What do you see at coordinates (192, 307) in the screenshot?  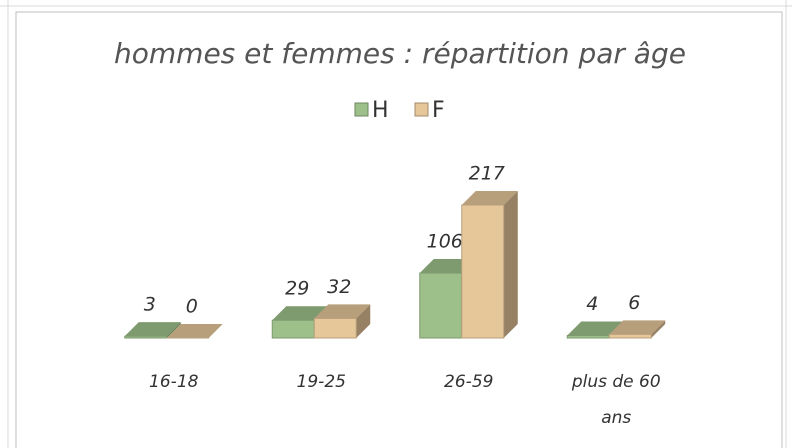 I see `data-label: 0` at bounding box center [192, 307].